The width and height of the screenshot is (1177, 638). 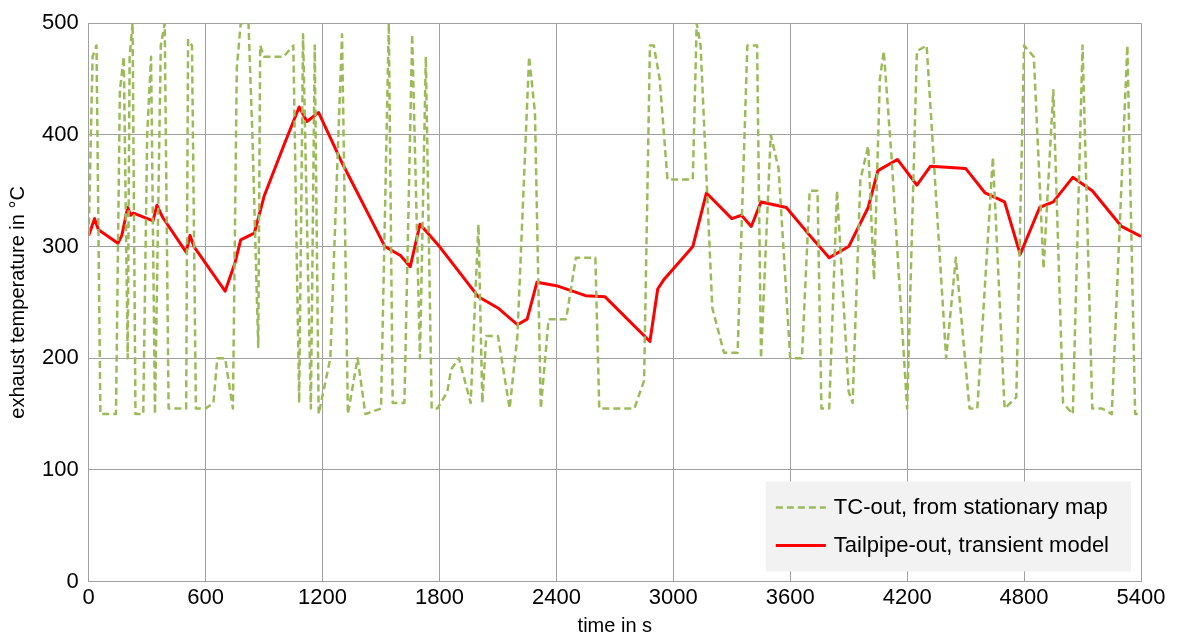 What do you see at coordinates (60, 245) in the screenshot?
I see `y-tick-label: 300` at bounding box center [60, 245].